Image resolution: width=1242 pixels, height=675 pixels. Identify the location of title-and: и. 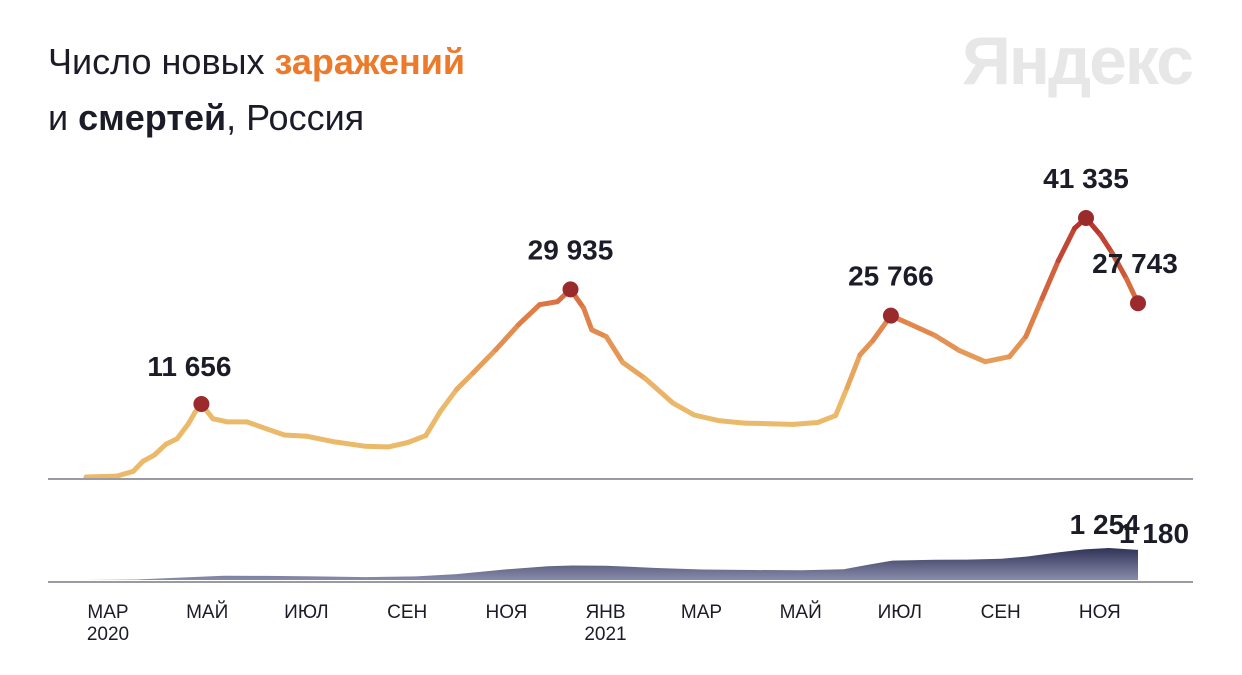
(63, 117).